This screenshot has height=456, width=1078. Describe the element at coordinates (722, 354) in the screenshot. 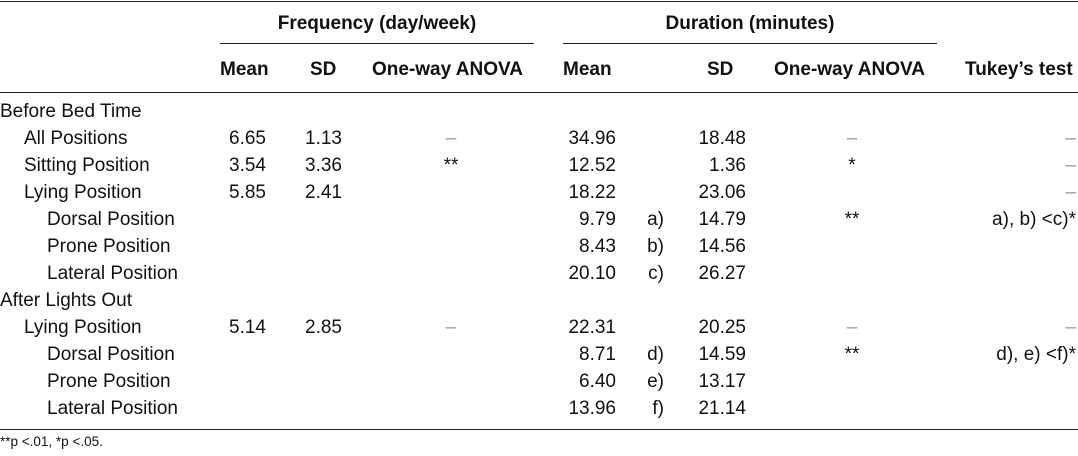

I see `dur-sd-cell: 14.59` at that location.